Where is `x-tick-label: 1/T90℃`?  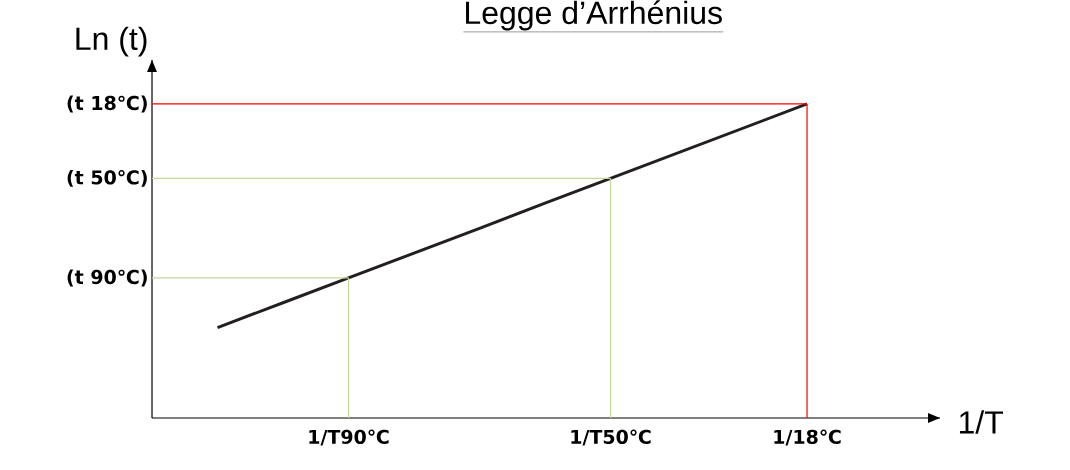
x-tick-label: 1/T90℃ is located at coordinates (349, 437).